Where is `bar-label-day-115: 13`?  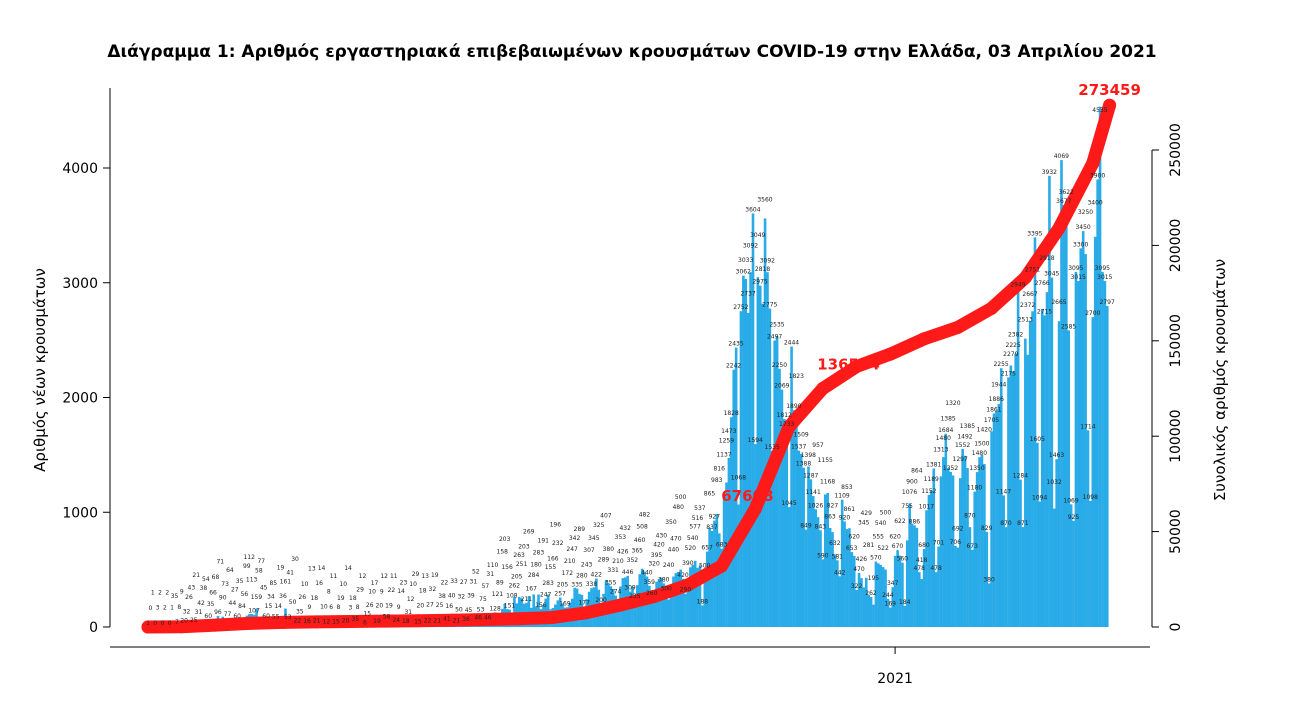
bar-label-day-115: 13 is located at coordinates (425, 576).